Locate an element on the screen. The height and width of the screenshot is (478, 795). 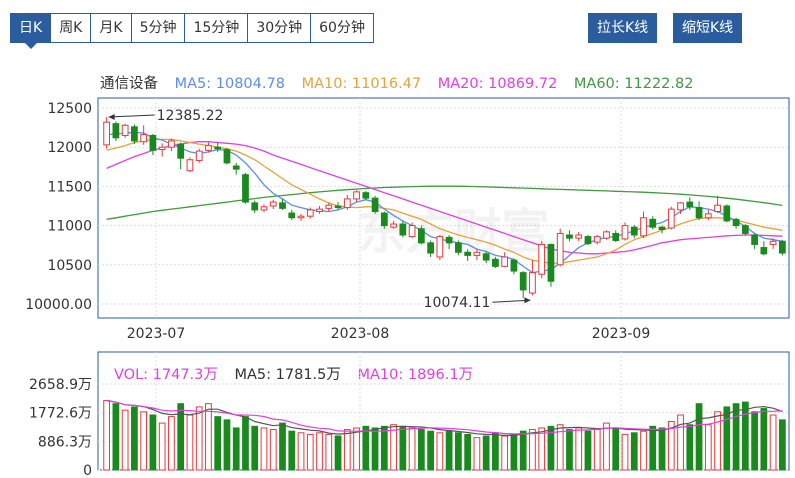
low-annotation-label: 10074.11 is located at coordinates (457, 303).